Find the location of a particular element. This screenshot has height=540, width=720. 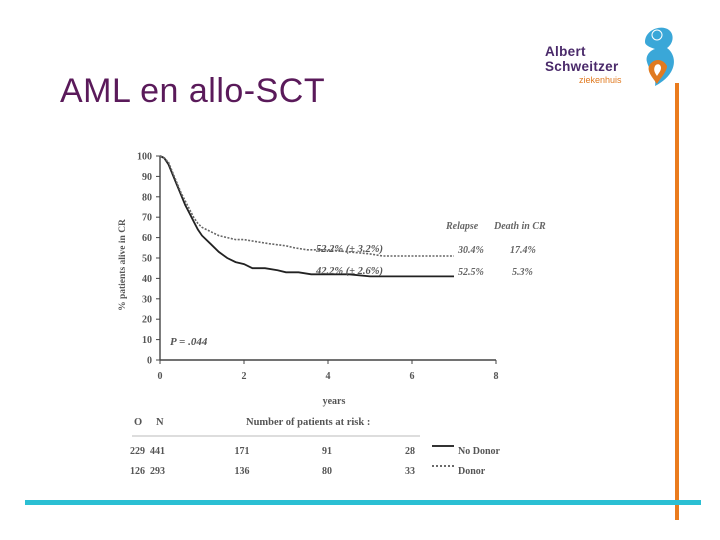

risk-row-o: 229 is located at coordinates (137, 451).